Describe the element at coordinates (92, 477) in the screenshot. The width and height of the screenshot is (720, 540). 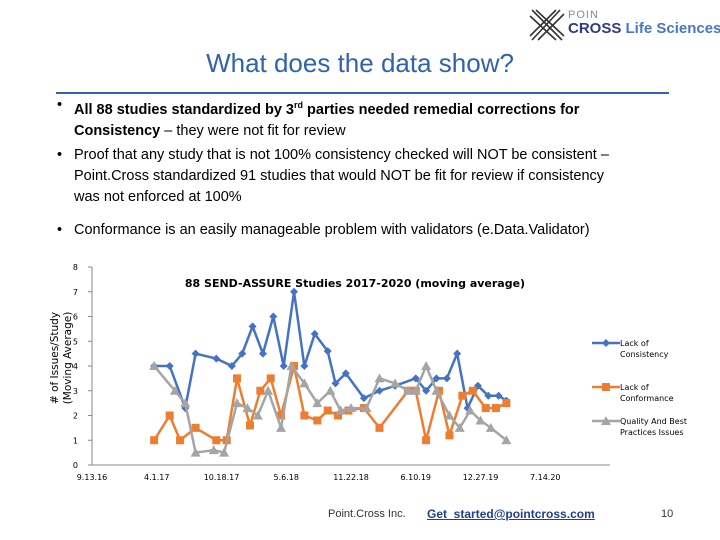
I see `x-tick-label: 9.13.16` at that location.